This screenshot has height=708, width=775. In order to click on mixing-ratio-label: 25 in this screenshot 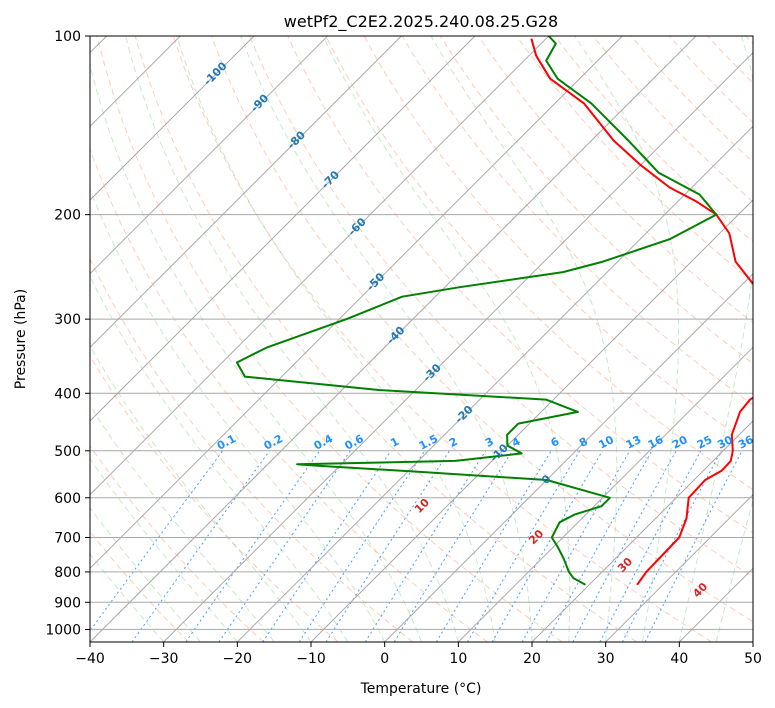, I will do `click(705, 442)`.